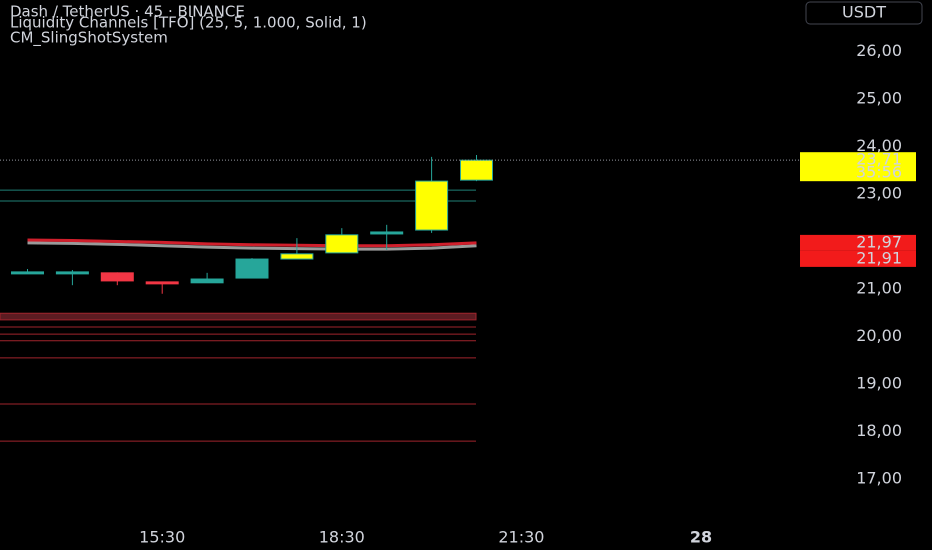 Image resolution: width=932 pixels, height=550 pixels. I want to click on x-tick-label: 21:30, so click(521, 537).